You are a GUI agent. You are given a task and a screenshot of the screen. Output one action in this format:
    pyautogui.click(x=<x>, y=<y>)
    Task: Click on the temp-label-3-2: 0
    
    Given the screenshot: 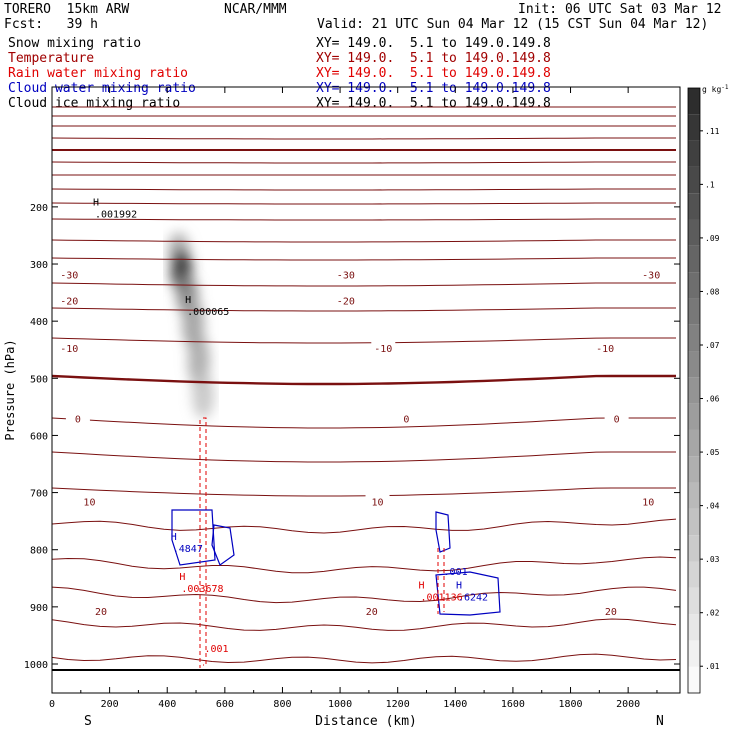 What is the action you would take?
    pyautogui.click(x=617, y=419)
    